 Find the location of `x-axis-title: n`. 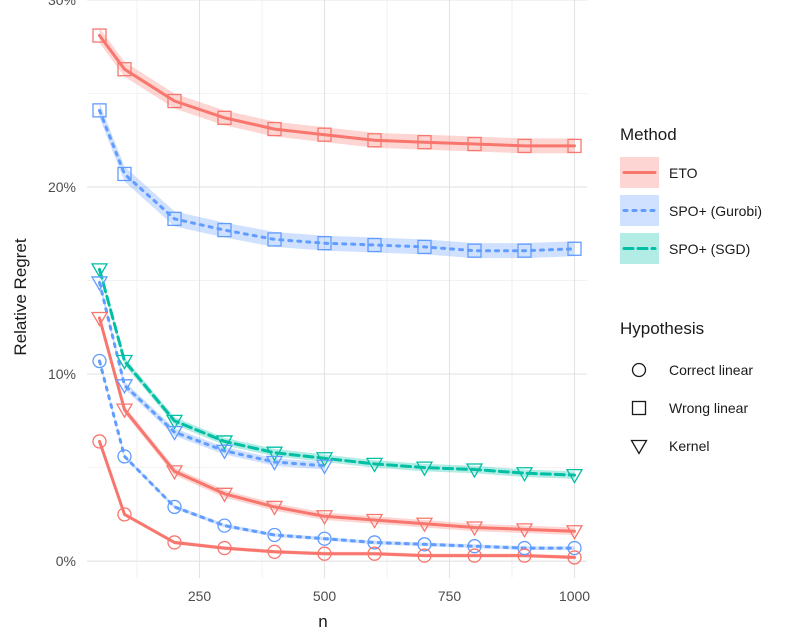

x-axis-title: n is located at coordinates (322, 621).